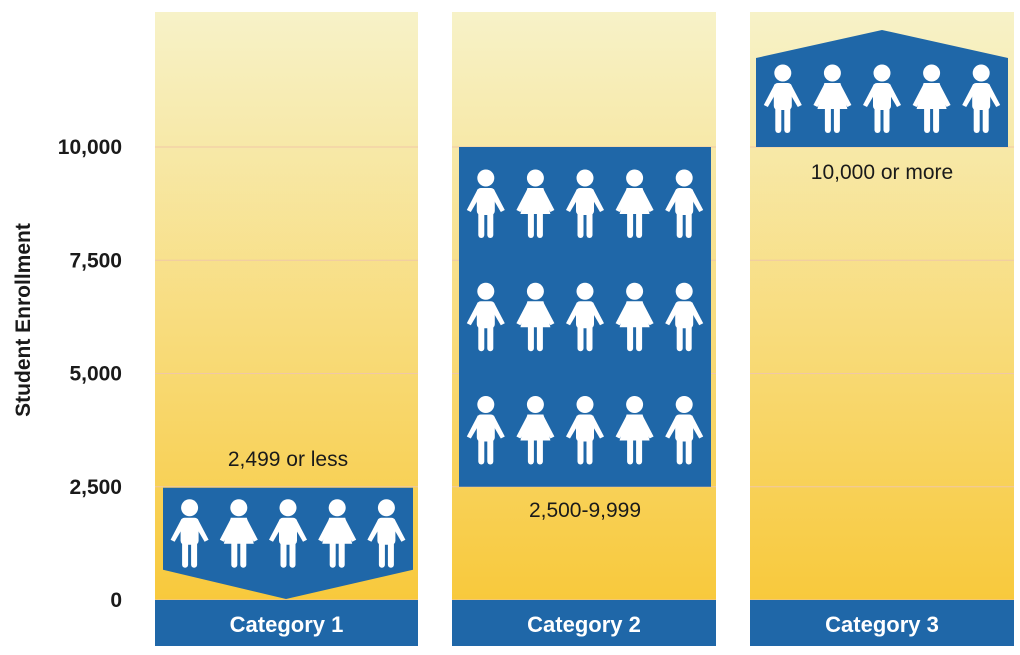  I want to click on range-label-category-2: 2,500-9,999, so click(585, 510).